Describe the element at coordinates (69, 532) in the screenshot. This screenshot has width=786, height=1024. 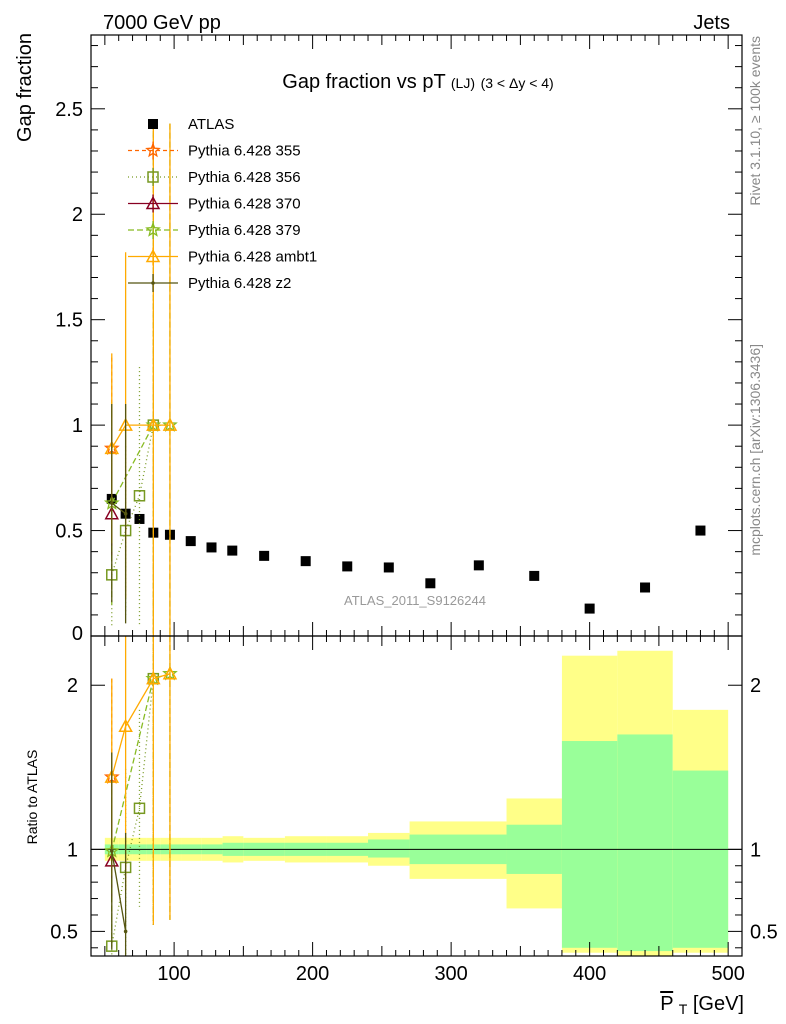
I see `main-y-tick-label: 0.5` at that location.